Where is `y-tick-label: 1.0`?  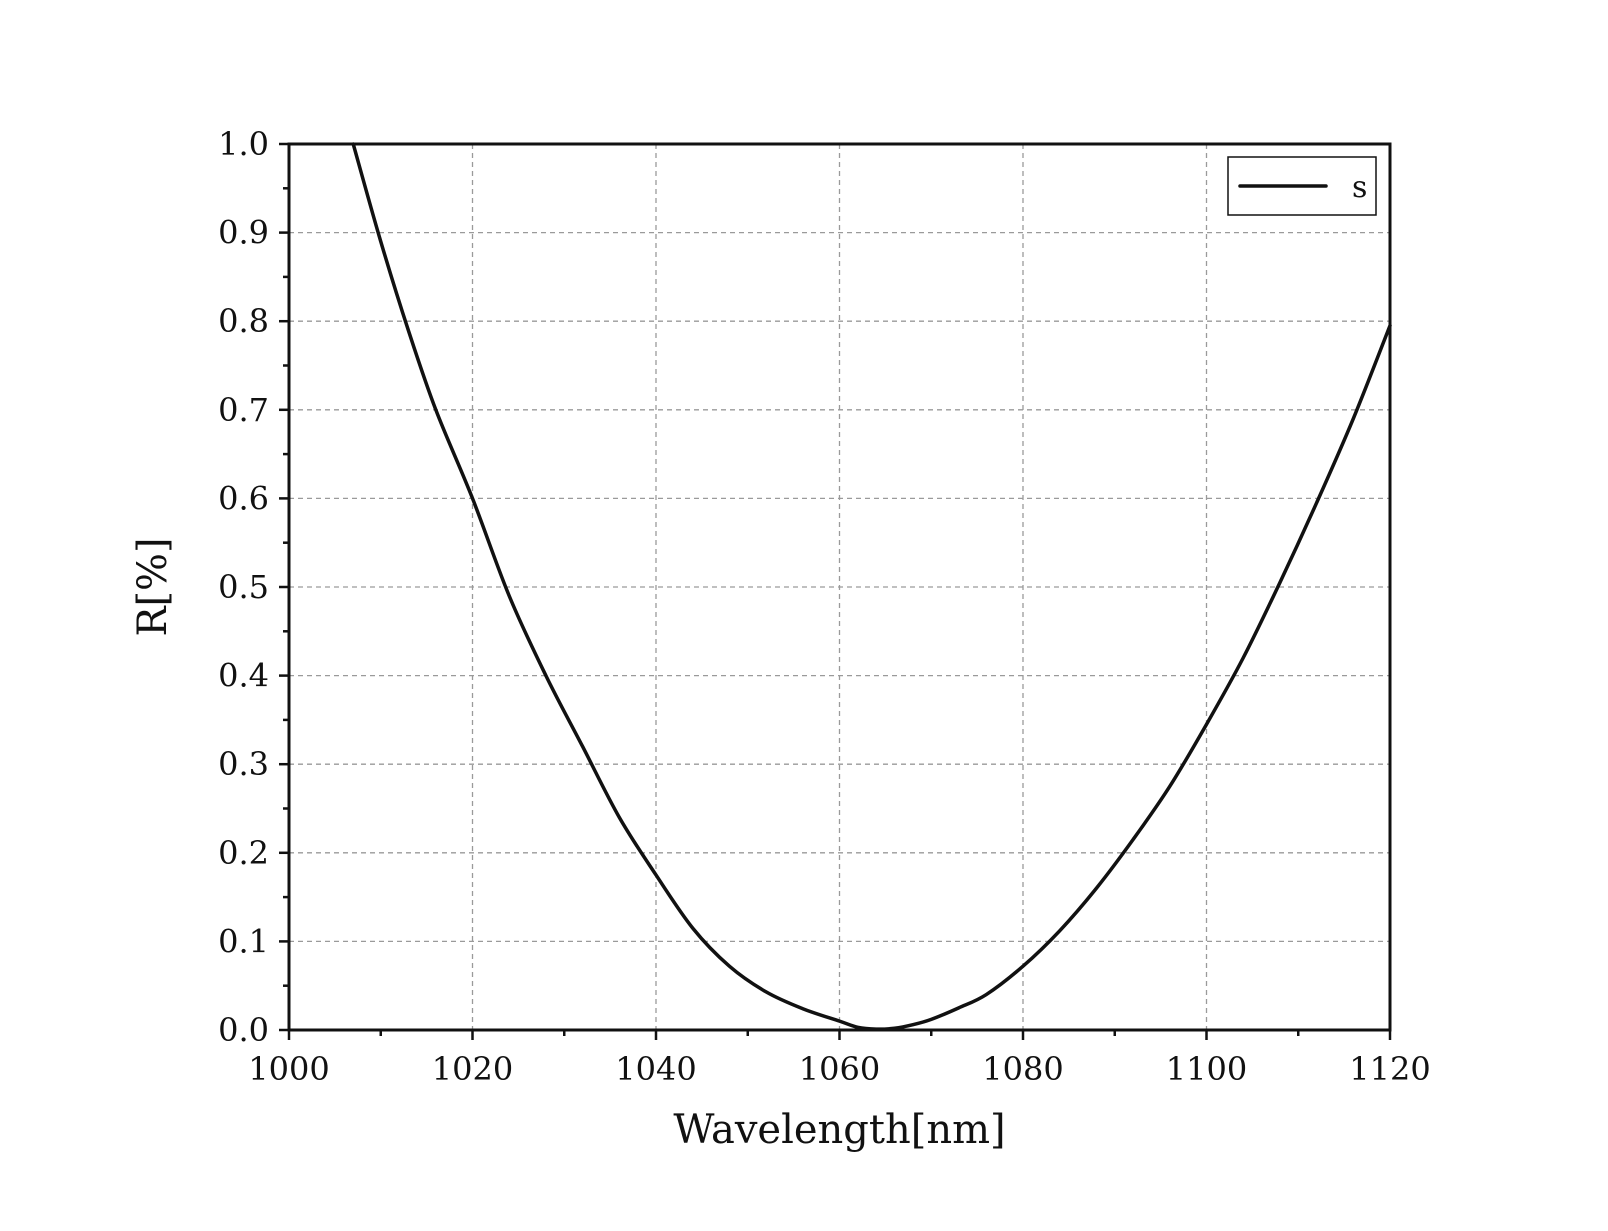 y-tick-label: 1.0 is located at coordinates (243, 144).